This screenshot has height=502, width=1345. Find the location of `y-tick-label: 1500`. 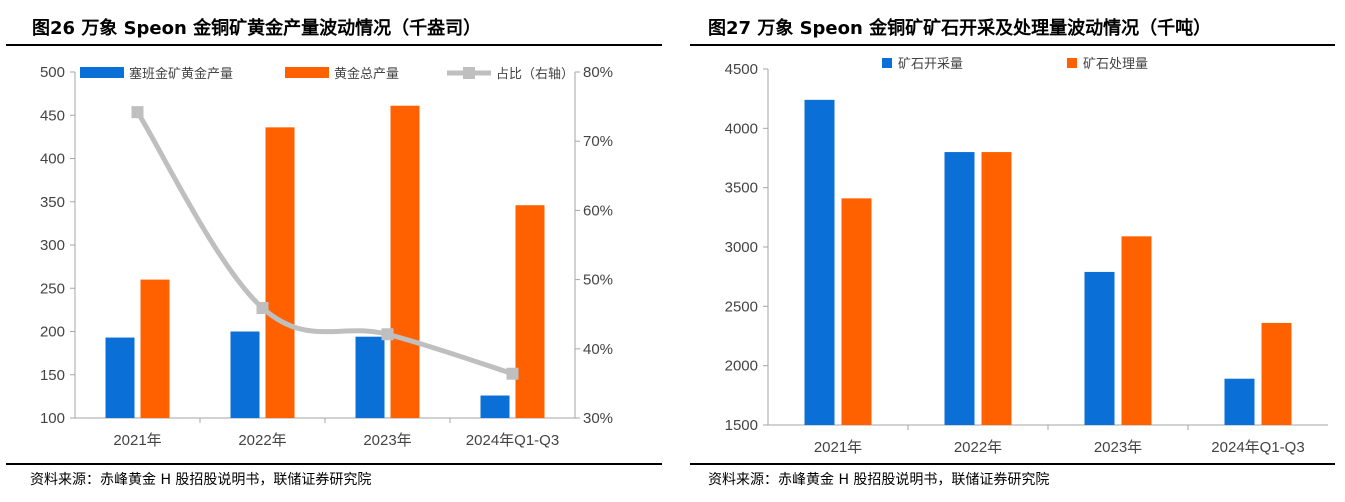

y-tick-label: 1500 is located at coordinates (741, 425).